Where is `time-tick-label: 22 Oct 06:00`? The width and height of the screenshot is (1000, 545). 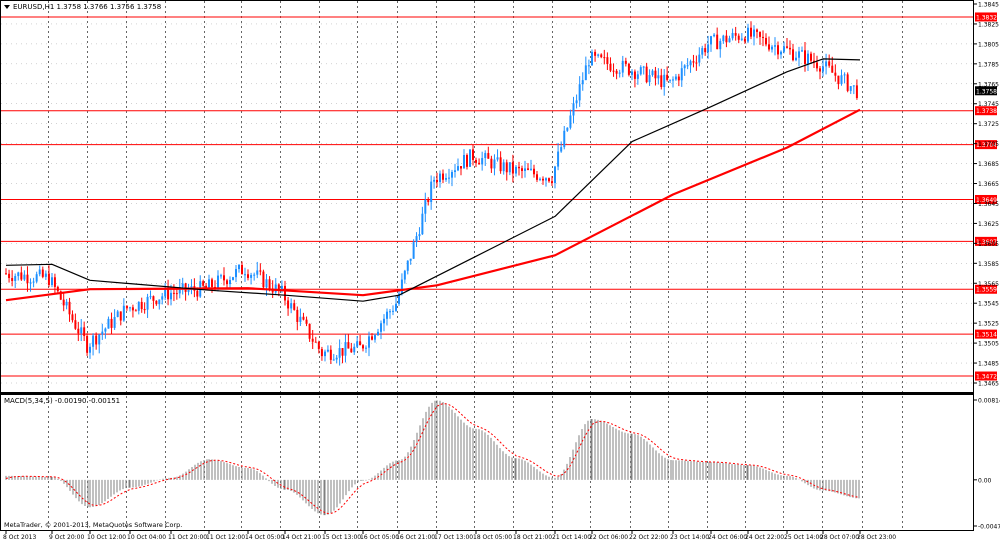
time-tick-label: 22 Oct 06:00 is located at coordinates (608, 537).